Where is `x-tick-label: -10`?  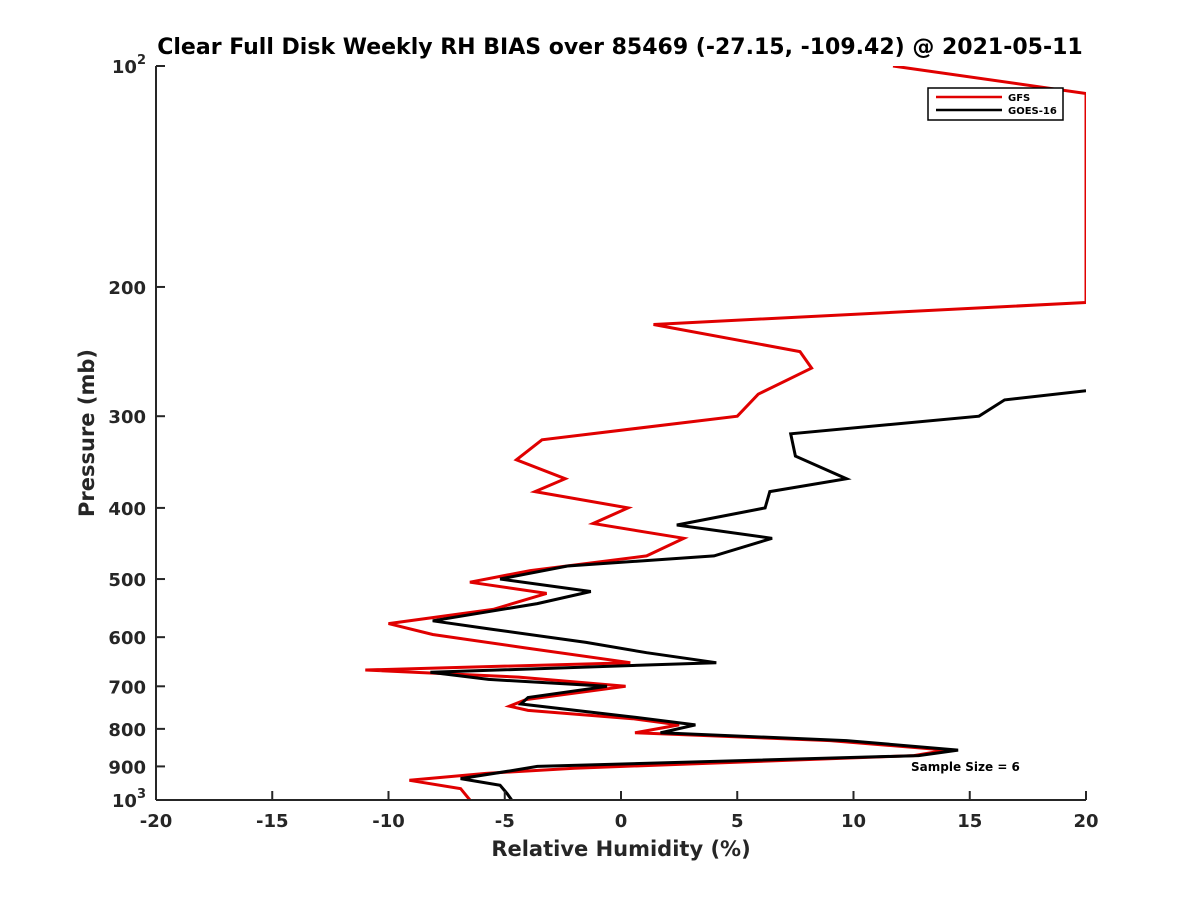
x-tick-label: -10 is located at coordinates (388, 821).